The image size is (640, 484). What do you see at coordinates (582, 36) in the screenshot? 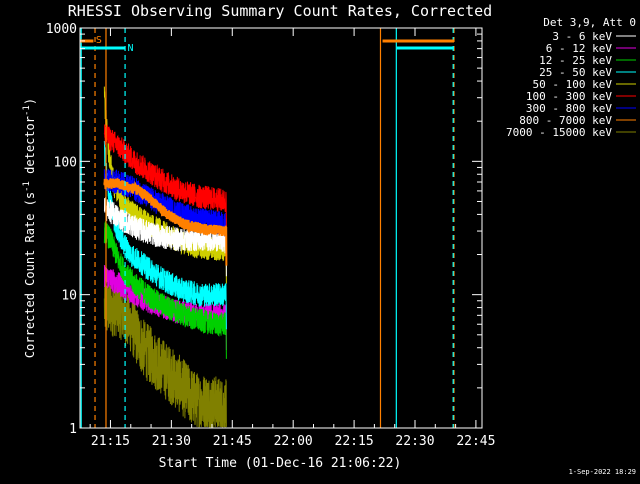
I see `legend-label: 3 - 6 keV` at bounding box center [582, 36].